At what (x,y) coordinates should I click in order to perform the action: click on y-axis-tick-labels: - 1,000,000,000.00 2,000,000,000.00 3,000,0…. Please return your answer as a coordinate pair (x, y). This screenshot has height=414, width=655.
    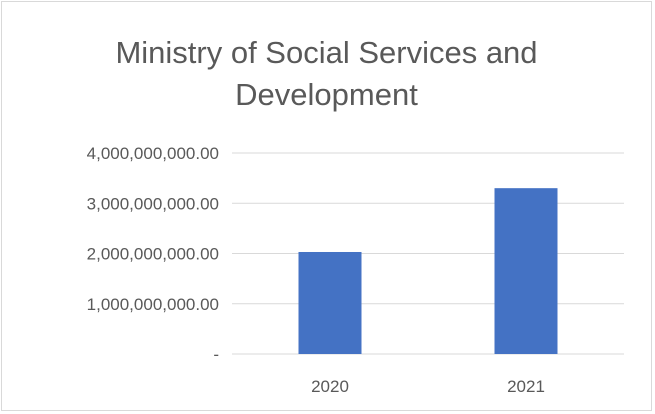
    Looking at the image, I should click on (153, 254).